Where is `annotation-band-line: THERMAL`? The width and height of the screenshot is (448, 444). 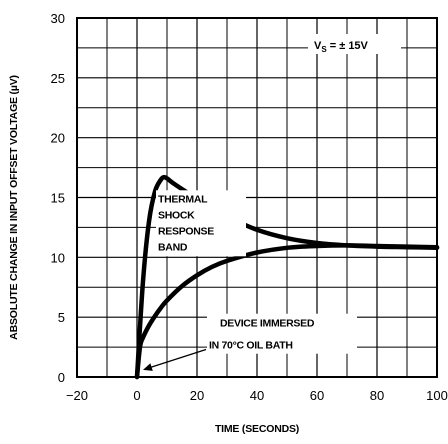 annotation-band-line: THERMAL is located at coordinates (183, 199).